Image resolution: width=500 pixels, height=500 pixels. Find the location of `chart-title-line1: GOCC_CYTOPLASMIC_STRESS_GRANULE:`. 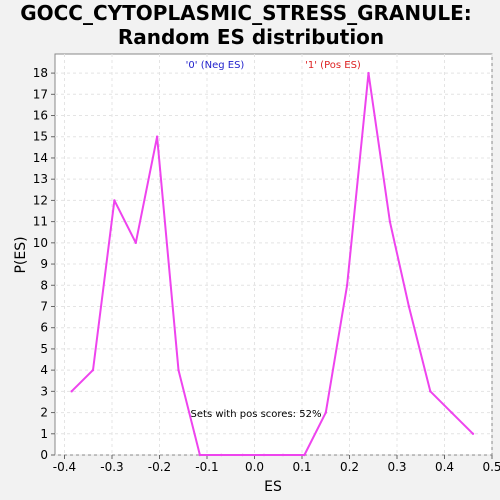

chart-title-line1: GOCC_CYTOPLASMIC_STRESS_GRANULE: is located at coordinates (246, 13).